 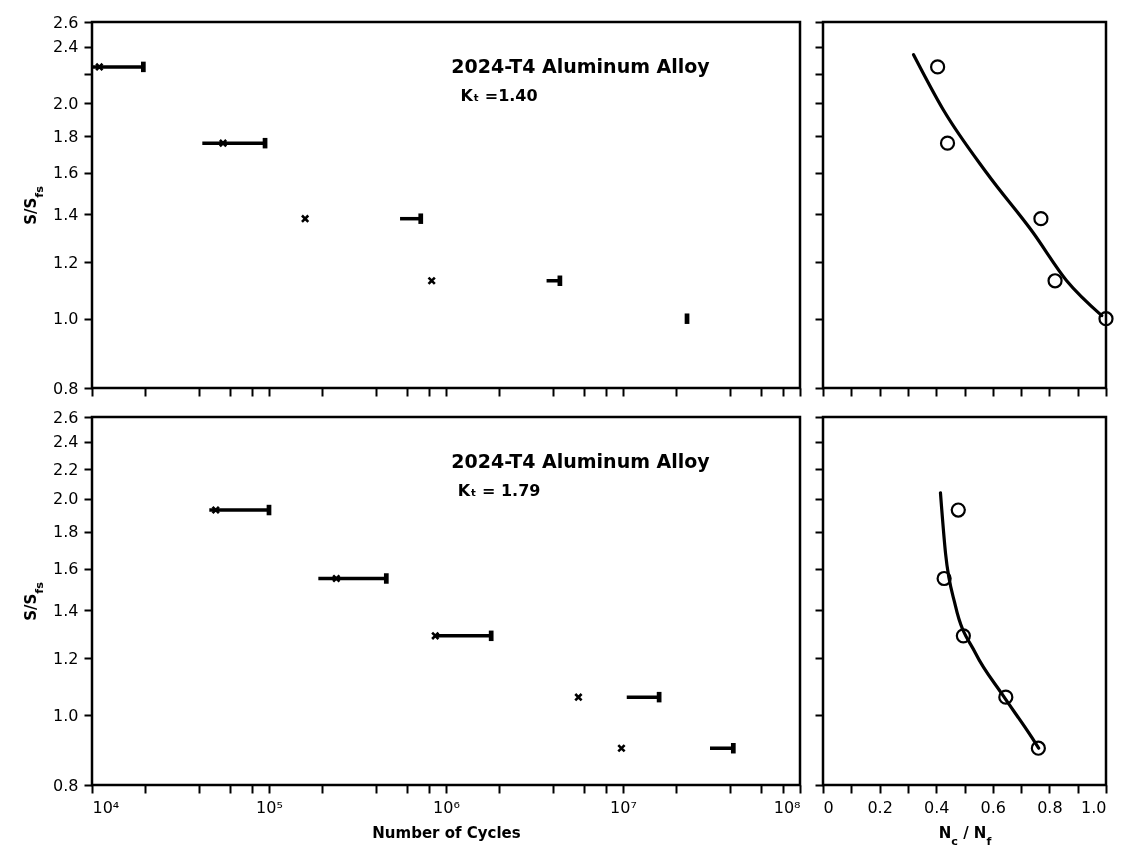 I want to click on x-tick-label: 10⁵, so click(x=269, y=807).